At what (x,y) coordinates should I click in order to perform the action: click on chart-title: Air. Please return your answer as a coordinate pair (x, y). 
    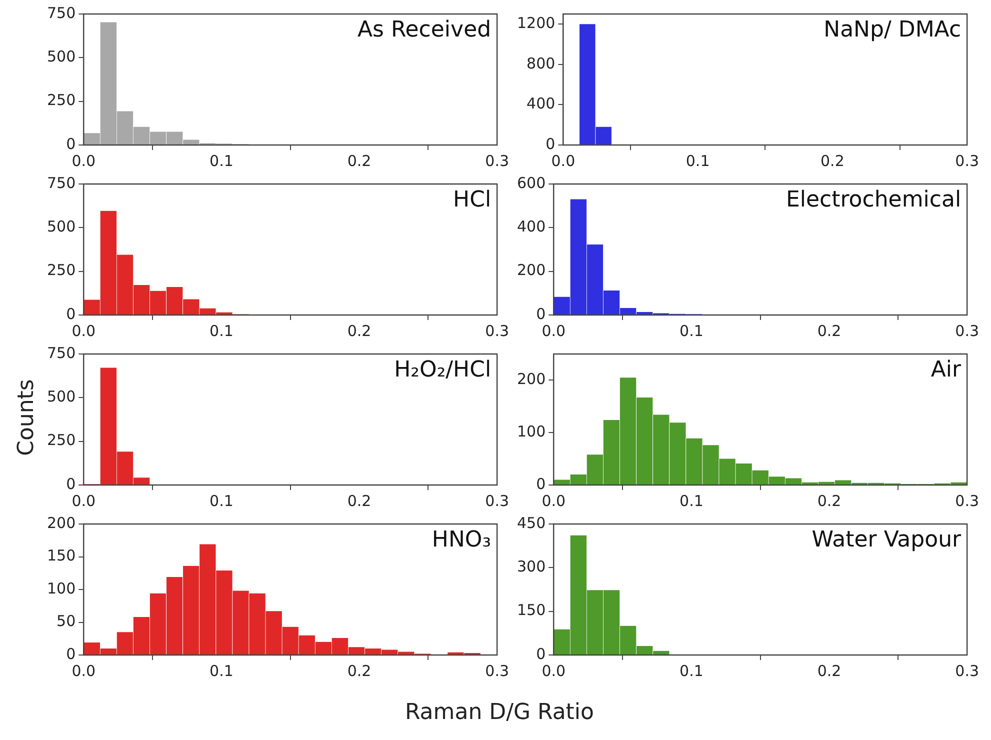
    Looking at the image, I should click on (946, 370).